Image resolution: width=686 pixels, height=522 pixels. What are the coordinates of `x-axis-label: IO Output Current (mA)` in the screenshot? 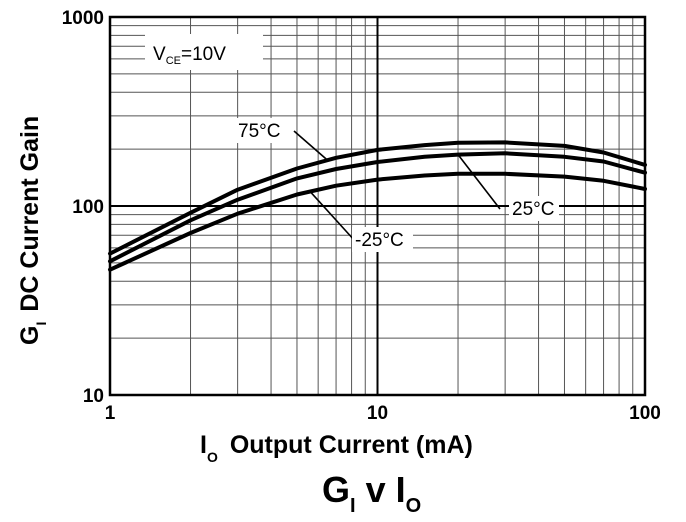 It's located at (336, 448).